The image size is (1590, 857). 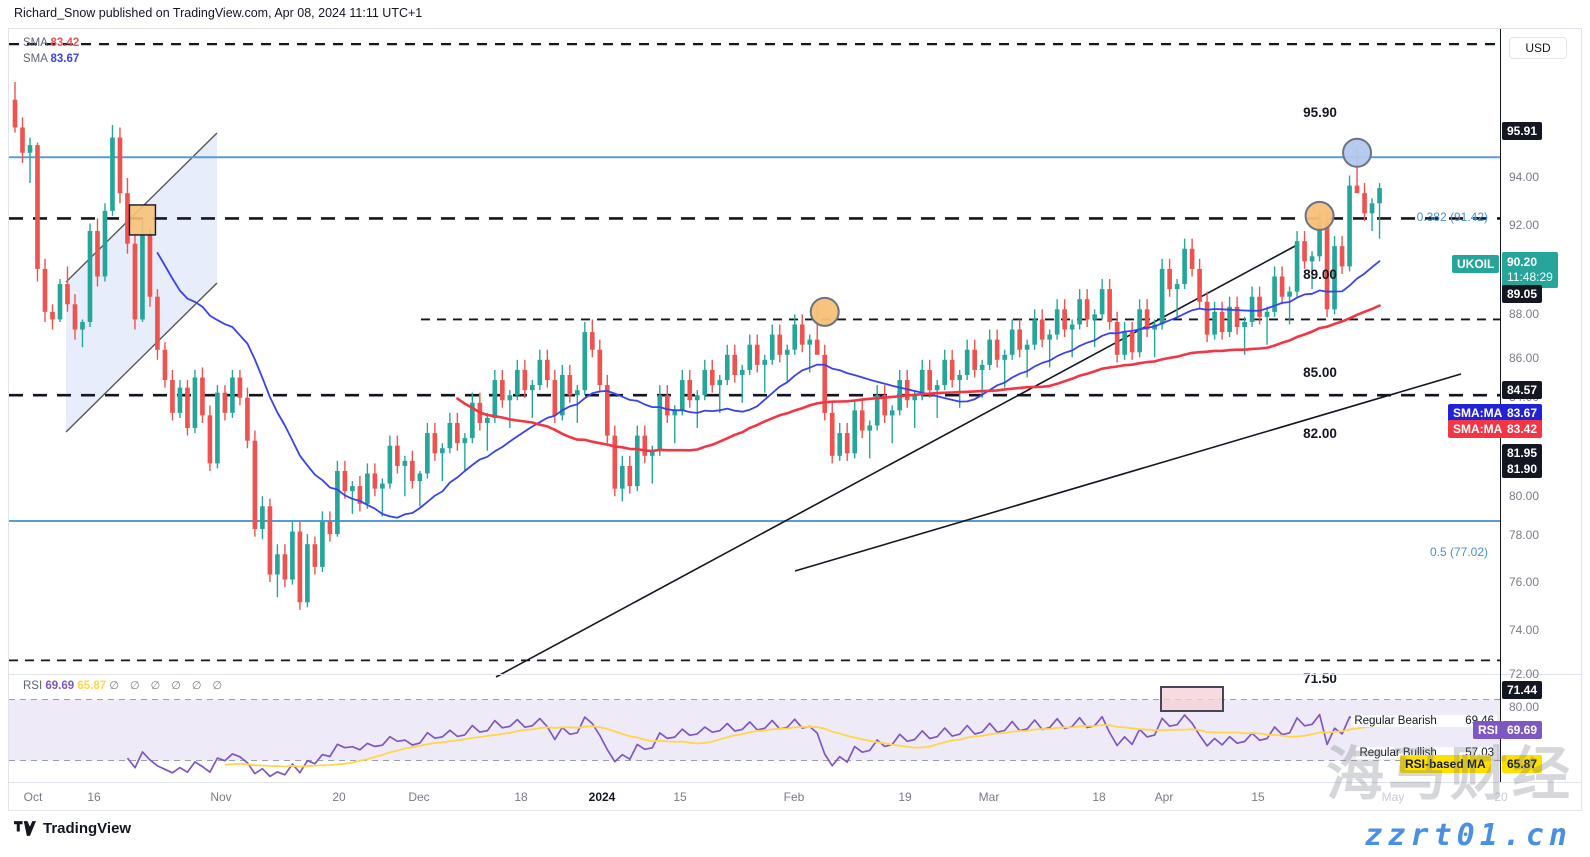 I want to click on time-tick-14: May, so click(x=1393, y=797).